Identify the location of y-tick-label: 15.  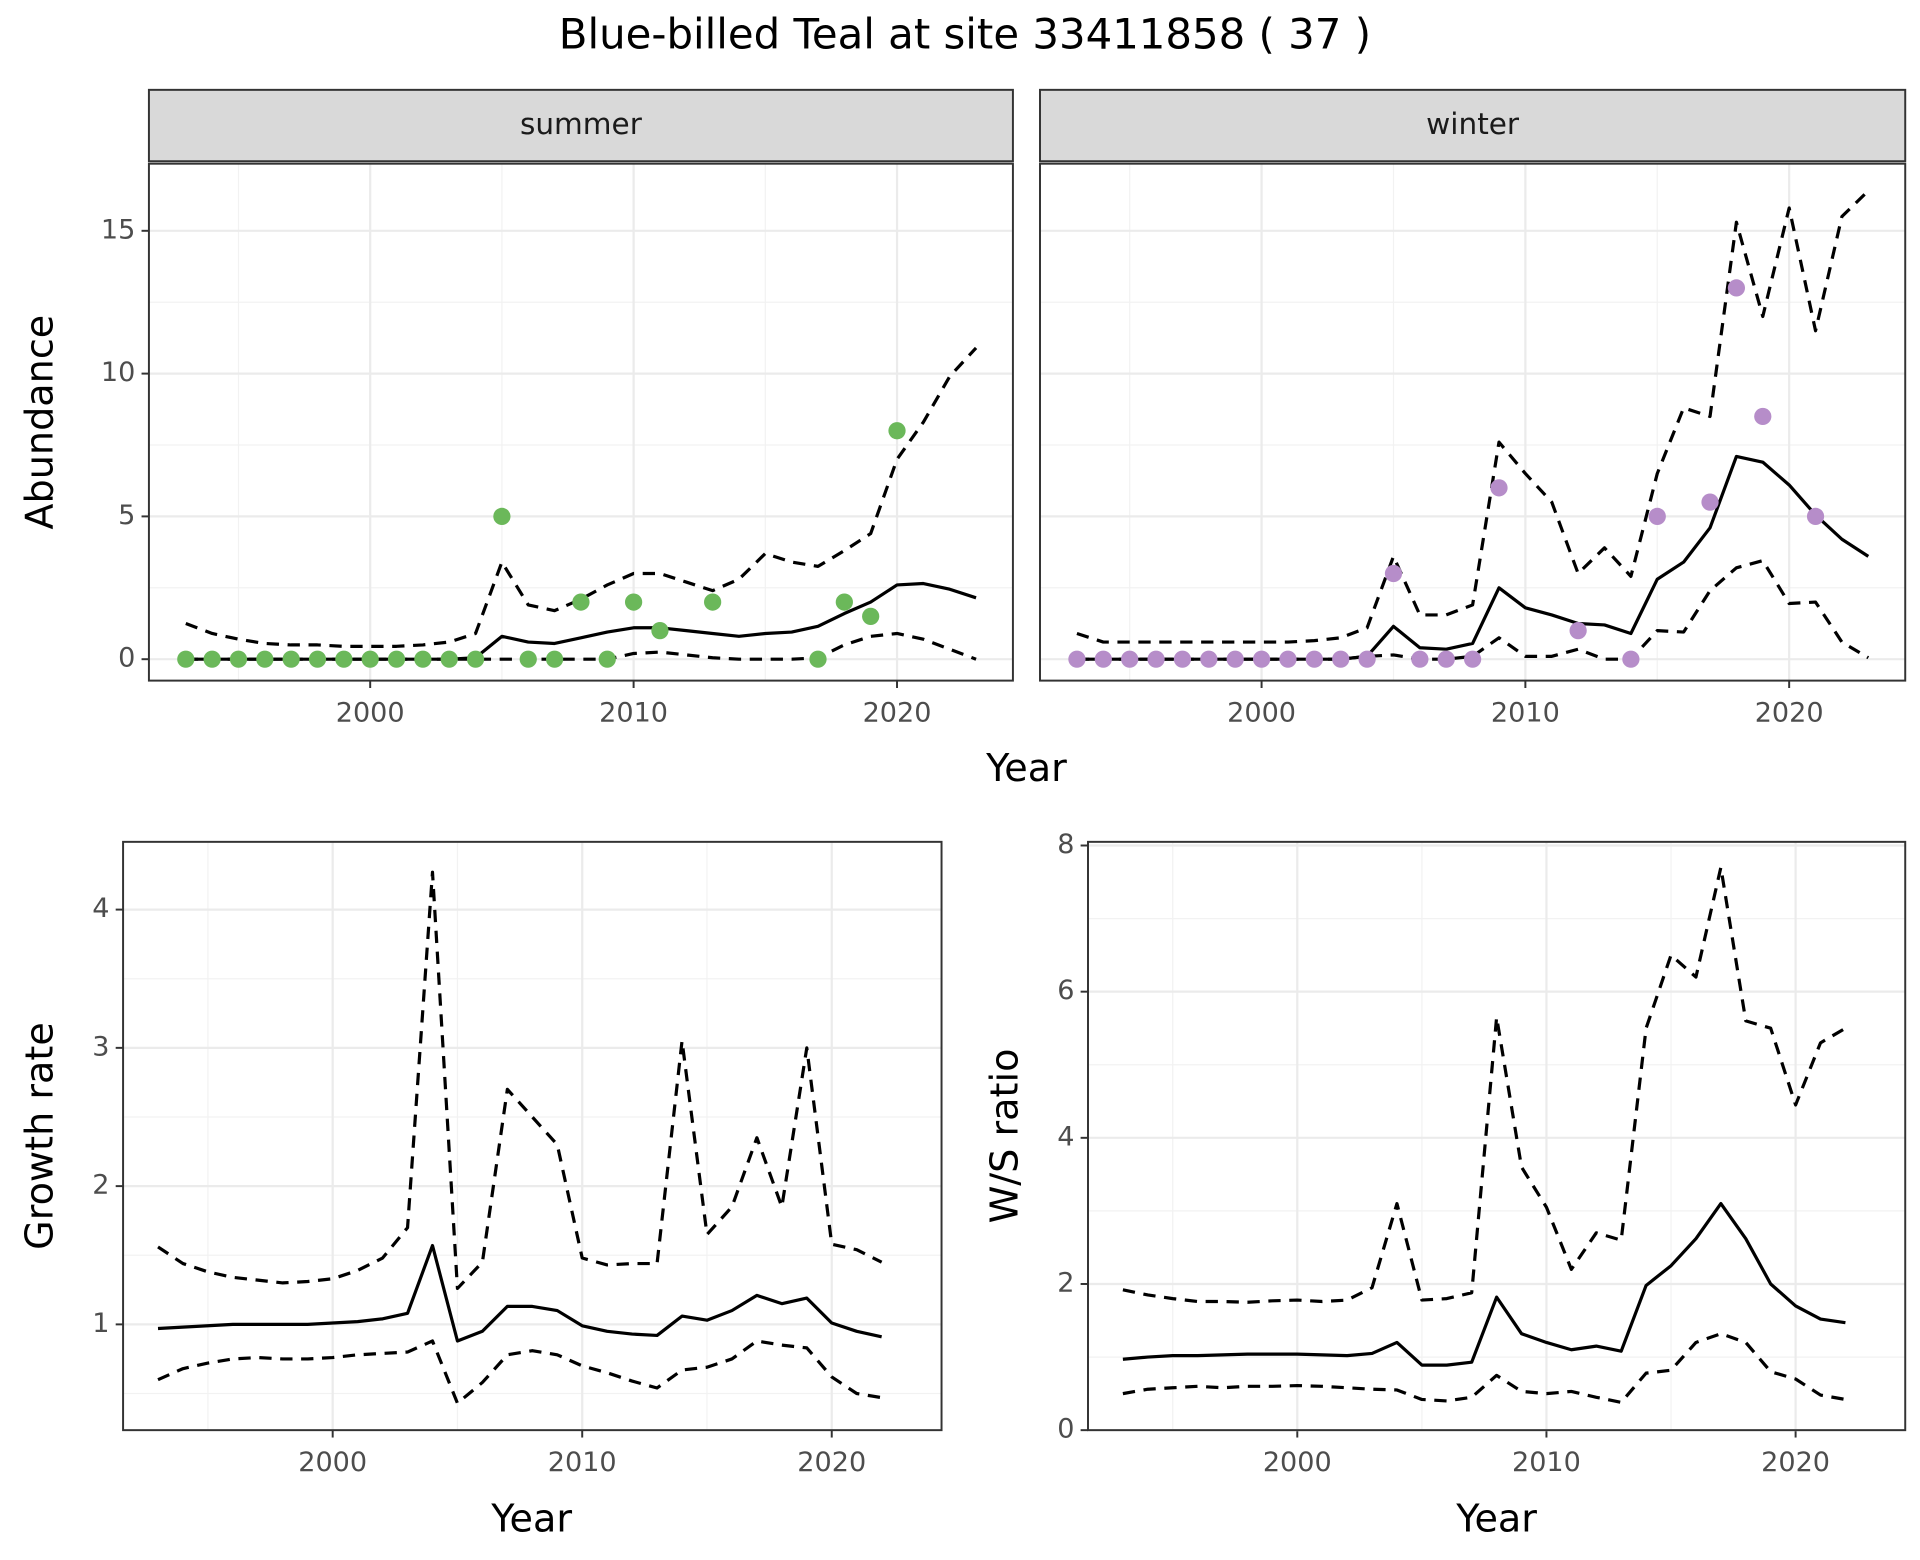
(118, 229).